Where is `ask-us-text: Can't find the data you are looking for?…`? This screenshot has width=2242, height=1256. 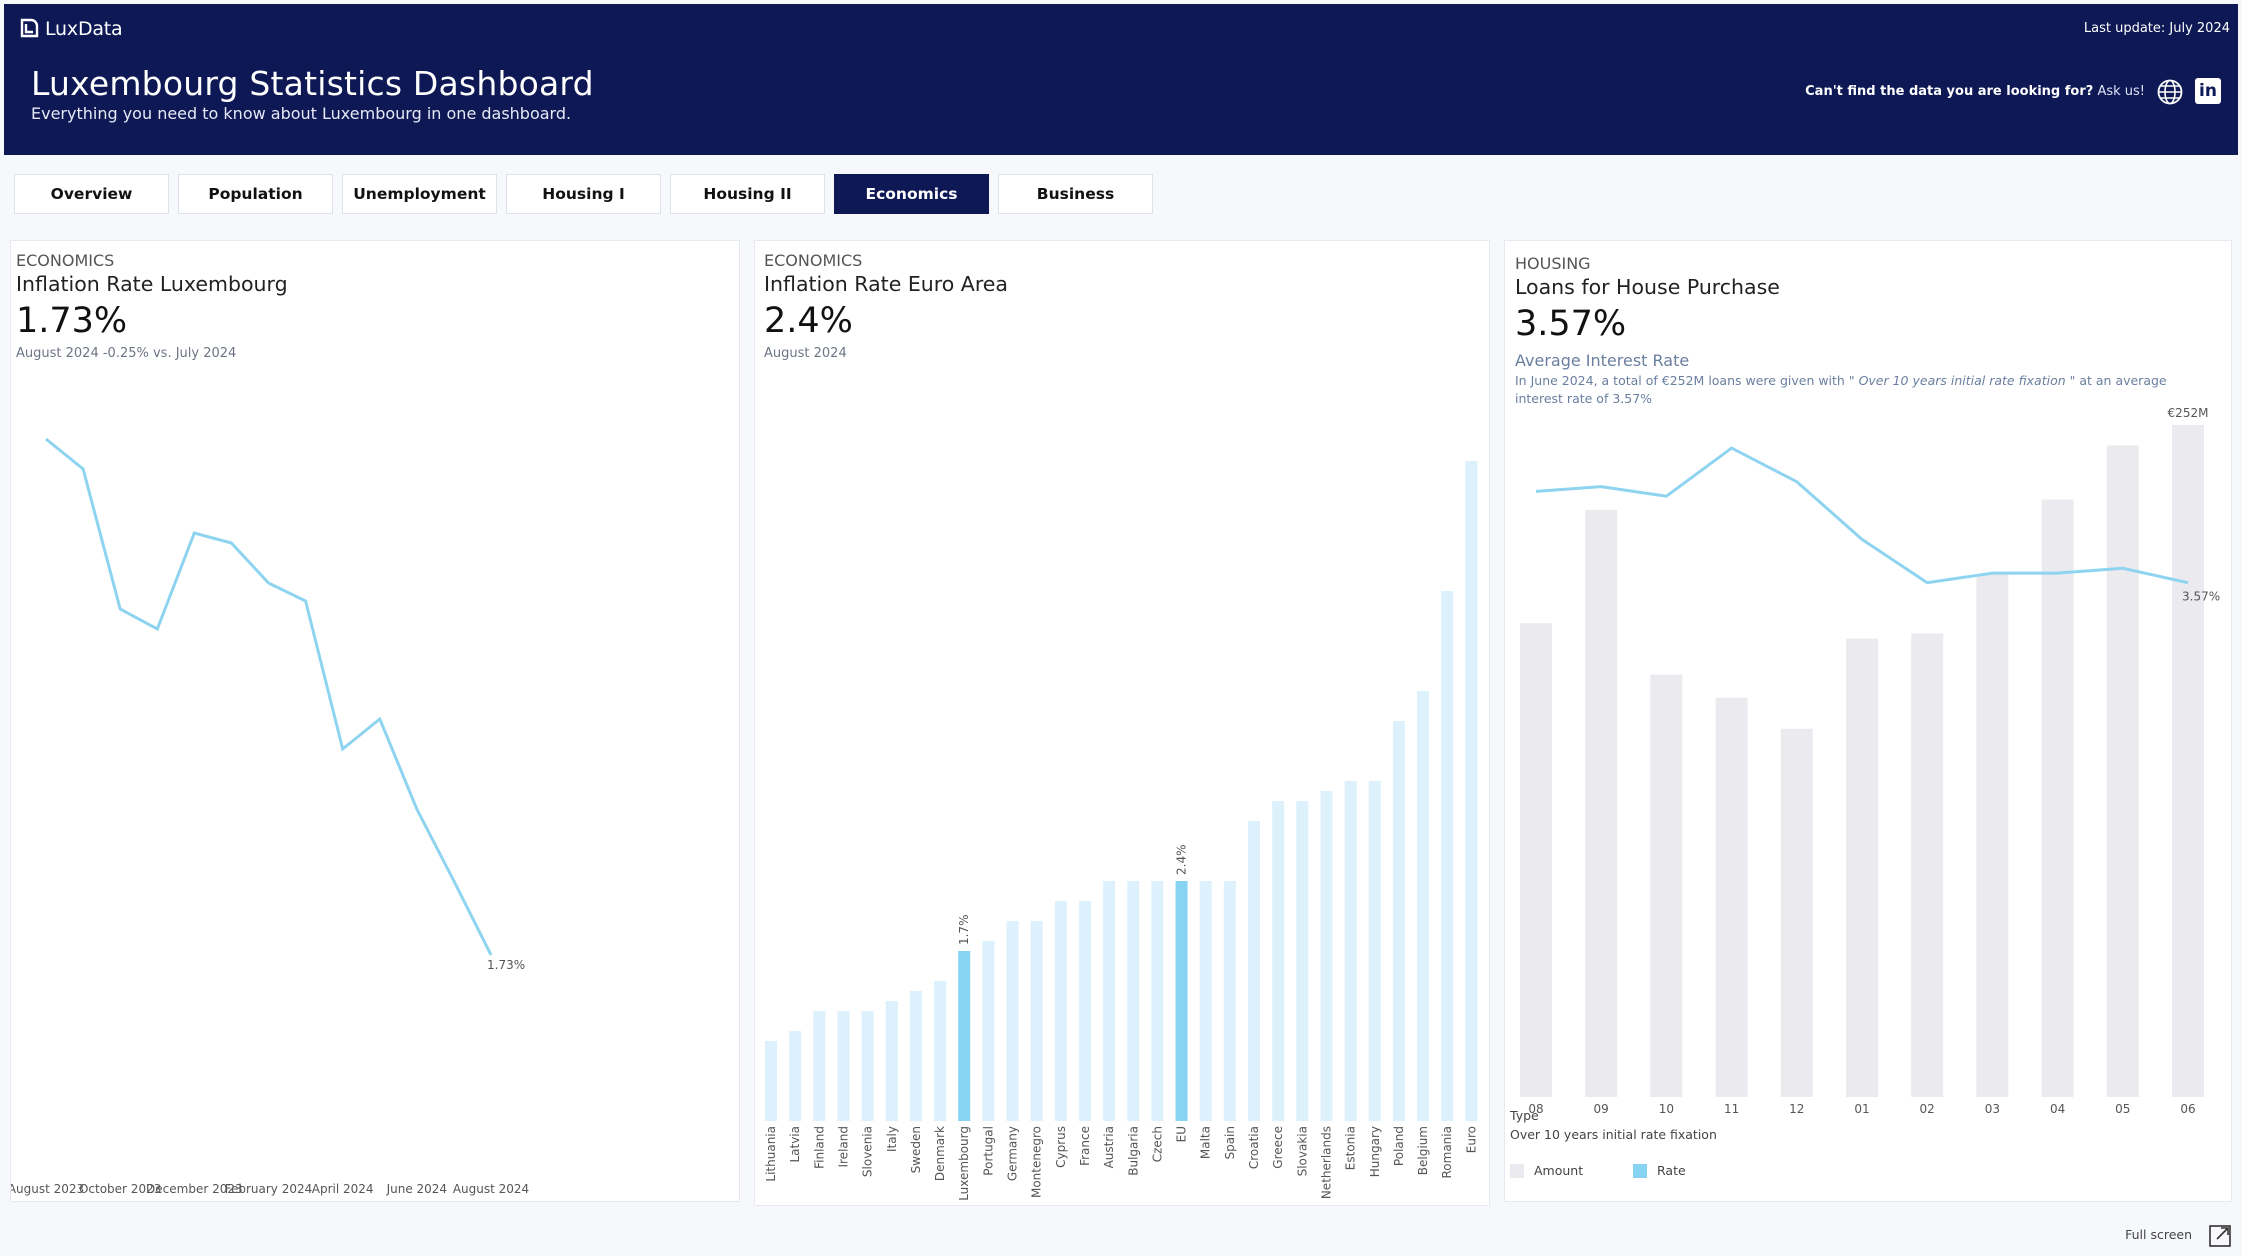 ask-us-text: Can't find the data you are looking for?… is located at coordinates (1975, 91).